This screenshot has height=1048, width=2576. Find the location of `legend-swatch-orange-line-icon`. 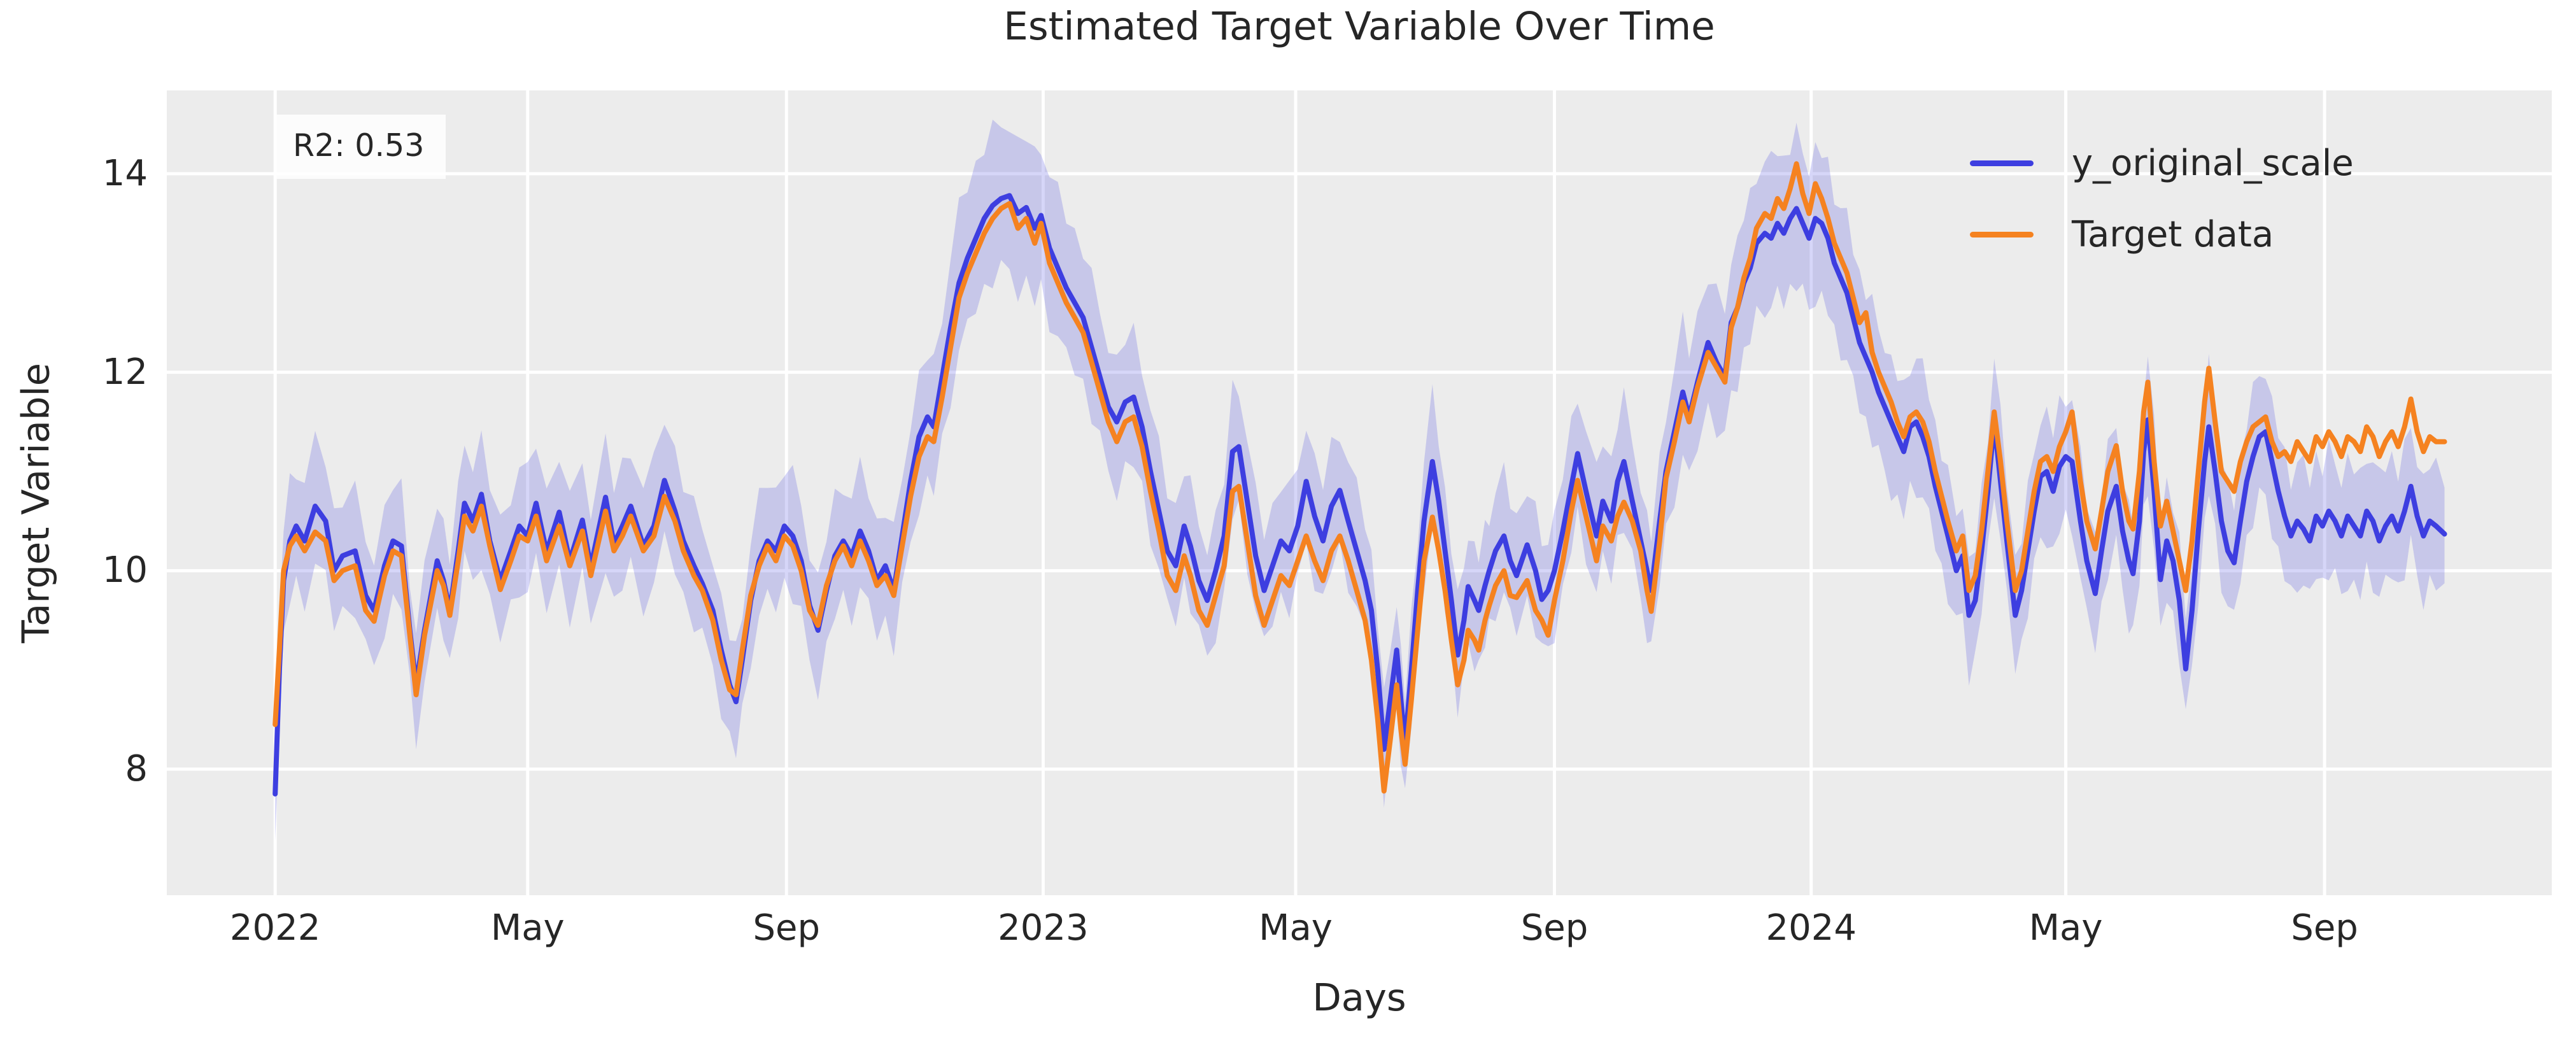

legend-swatch-orange-line-icon is located at coordinates (2002, 234).